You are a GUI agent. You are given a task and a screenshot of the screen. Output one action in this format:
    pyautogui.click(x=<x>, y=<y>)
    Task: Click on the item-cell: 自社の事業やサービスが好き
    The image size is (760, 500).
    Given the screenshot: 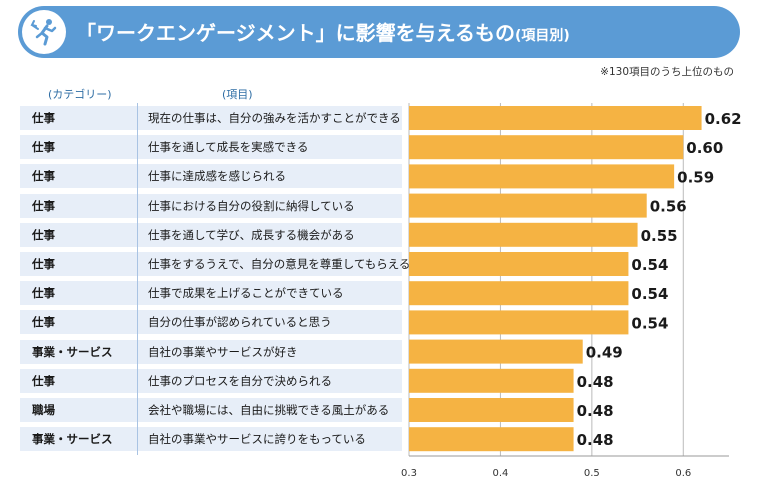 What is the action you would take?
    pyautogui.click(x=223, y=351)
    